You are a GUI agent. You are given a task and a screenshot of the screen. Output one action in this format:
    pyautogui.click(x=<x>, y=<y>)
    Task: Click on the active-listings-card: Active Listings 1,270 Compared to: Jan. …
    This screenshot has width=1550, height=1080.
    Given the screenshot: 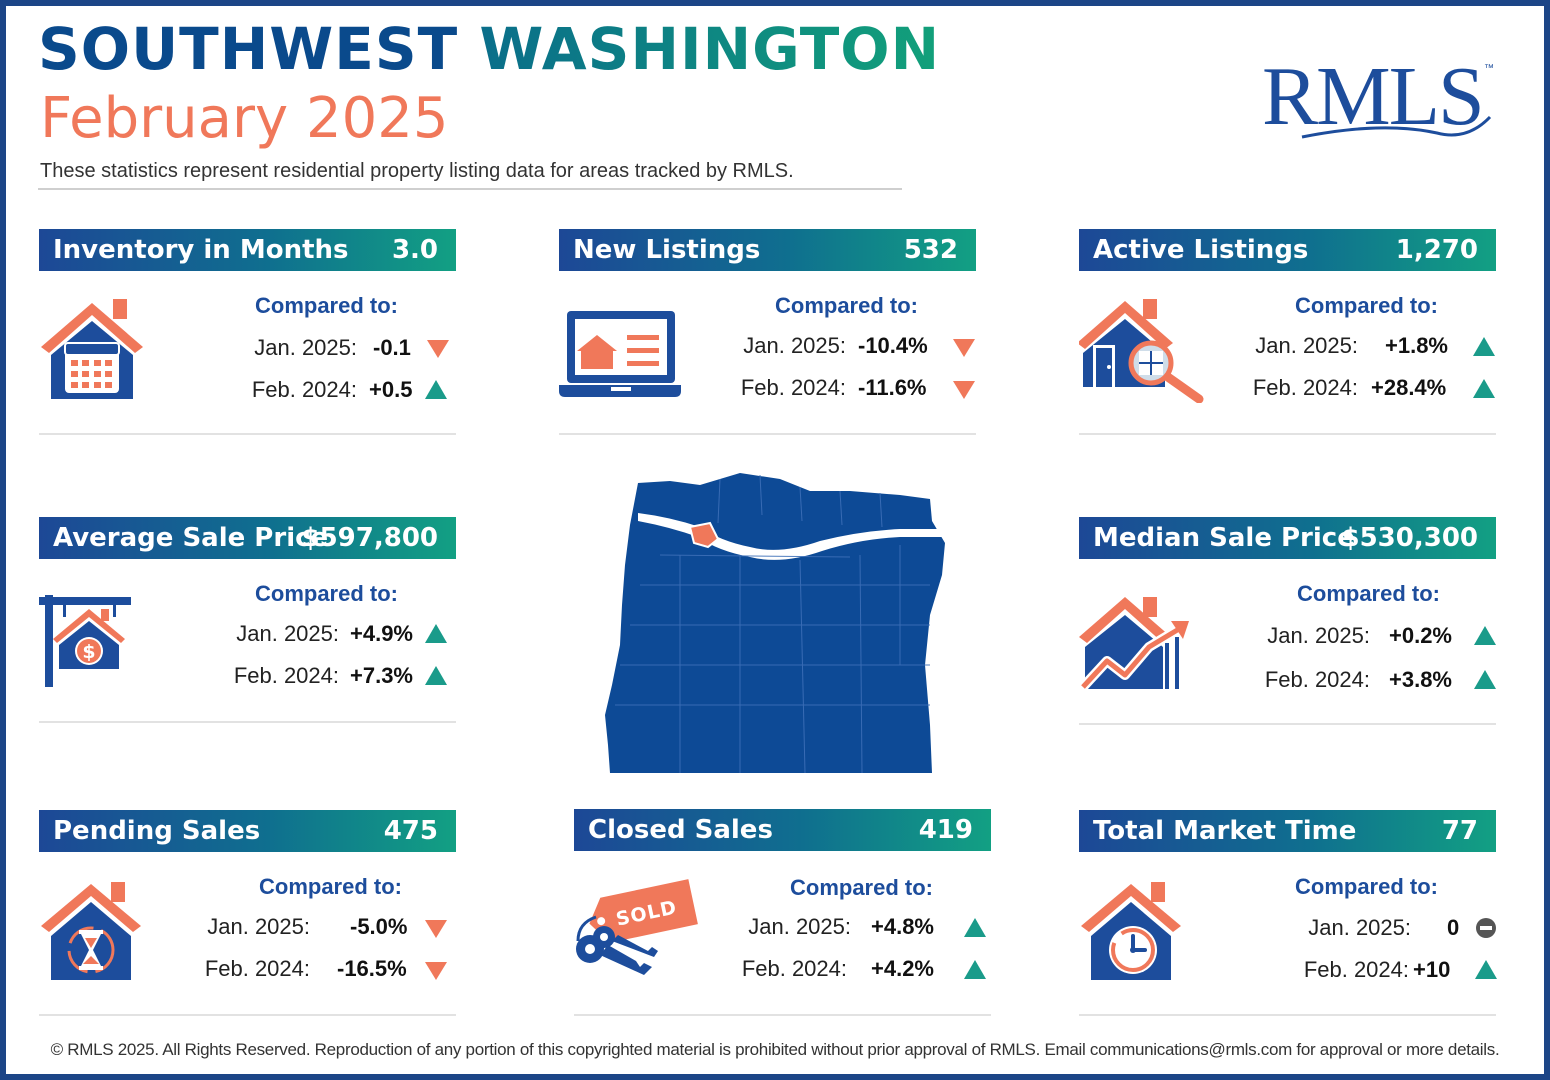 What is the action you would take?
    pyautogui.click(x=1287, y=334)
    